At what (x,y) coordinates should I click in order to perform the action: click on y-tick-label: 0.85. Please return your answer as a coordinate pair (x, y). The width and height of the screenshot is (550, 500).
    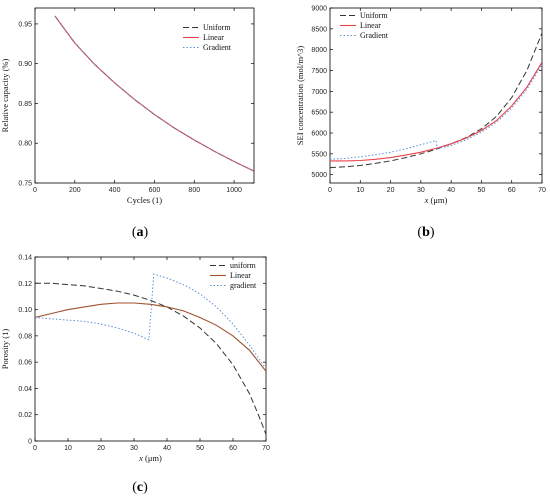
    Looking at the image, I should click on (25, 104).